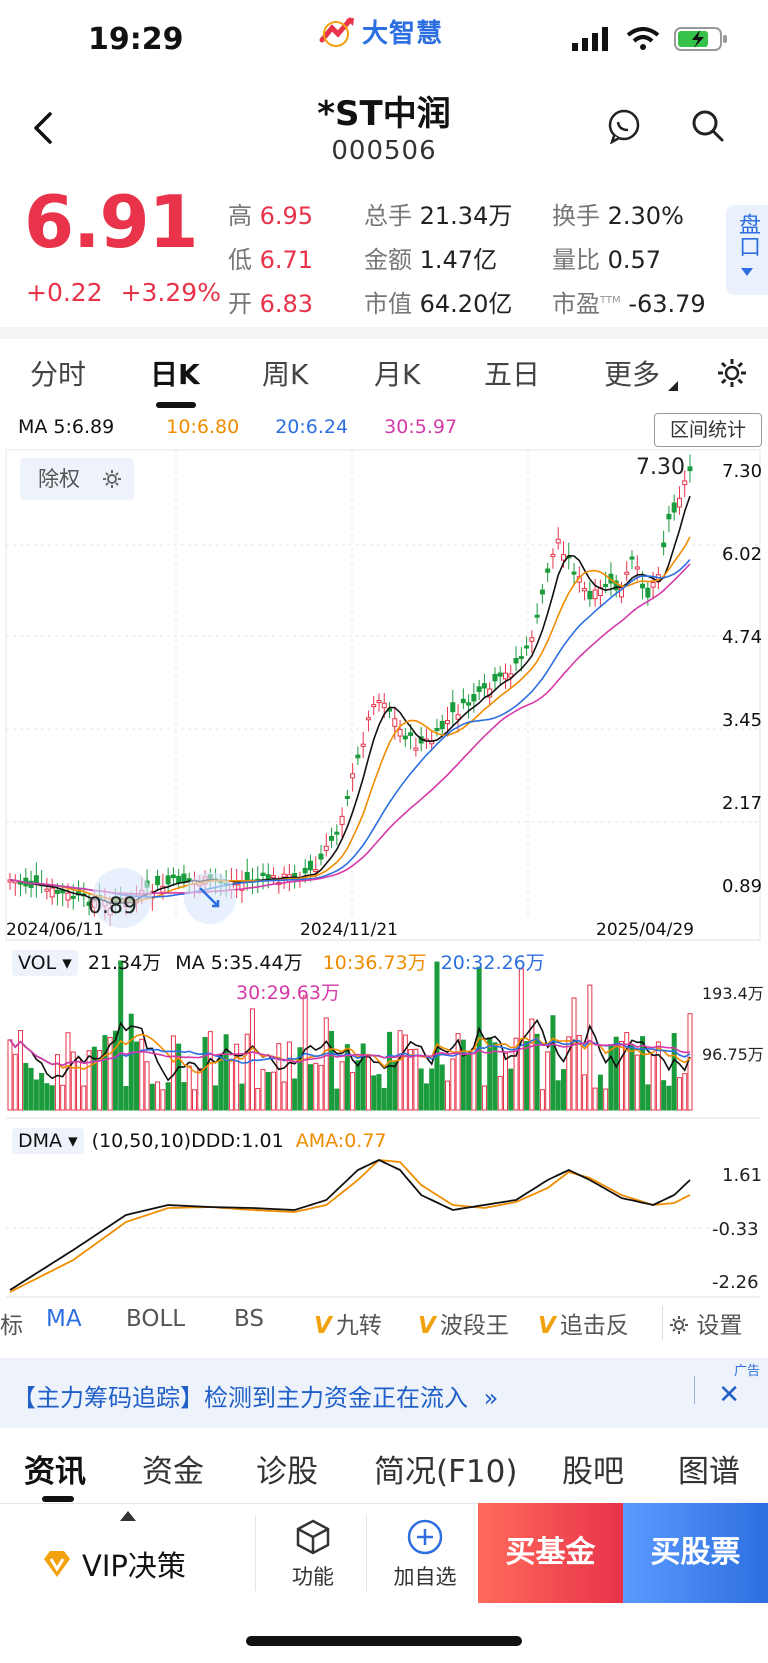 The image size is (768, 1663). What do you see at coordinates (380, 31) in the screenshot?
I see `app-logo: 大智慧` at bounding box center [380, 31].